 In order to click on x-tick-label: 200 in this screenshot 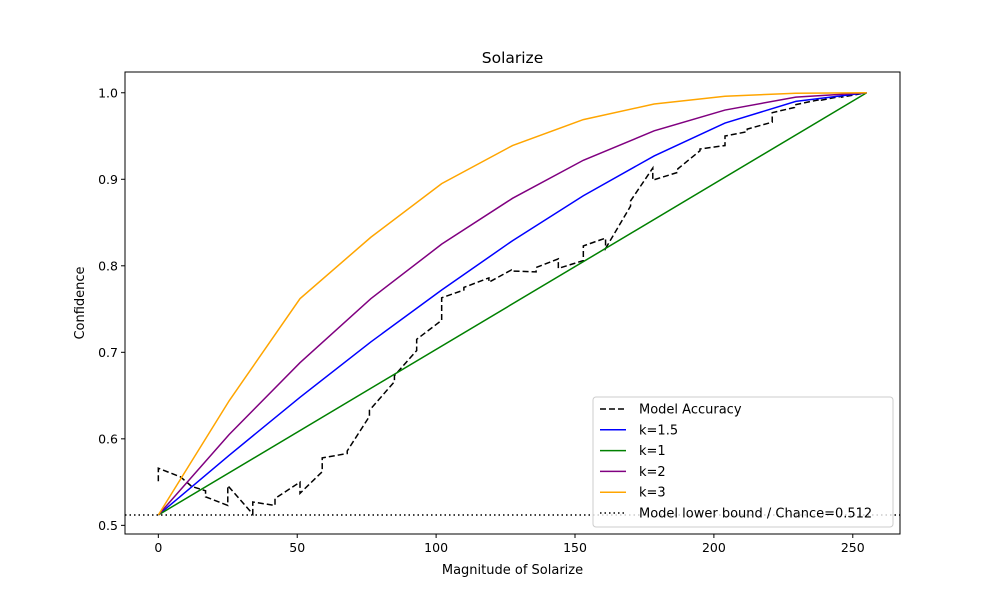, I will do `click(714, 547)`.